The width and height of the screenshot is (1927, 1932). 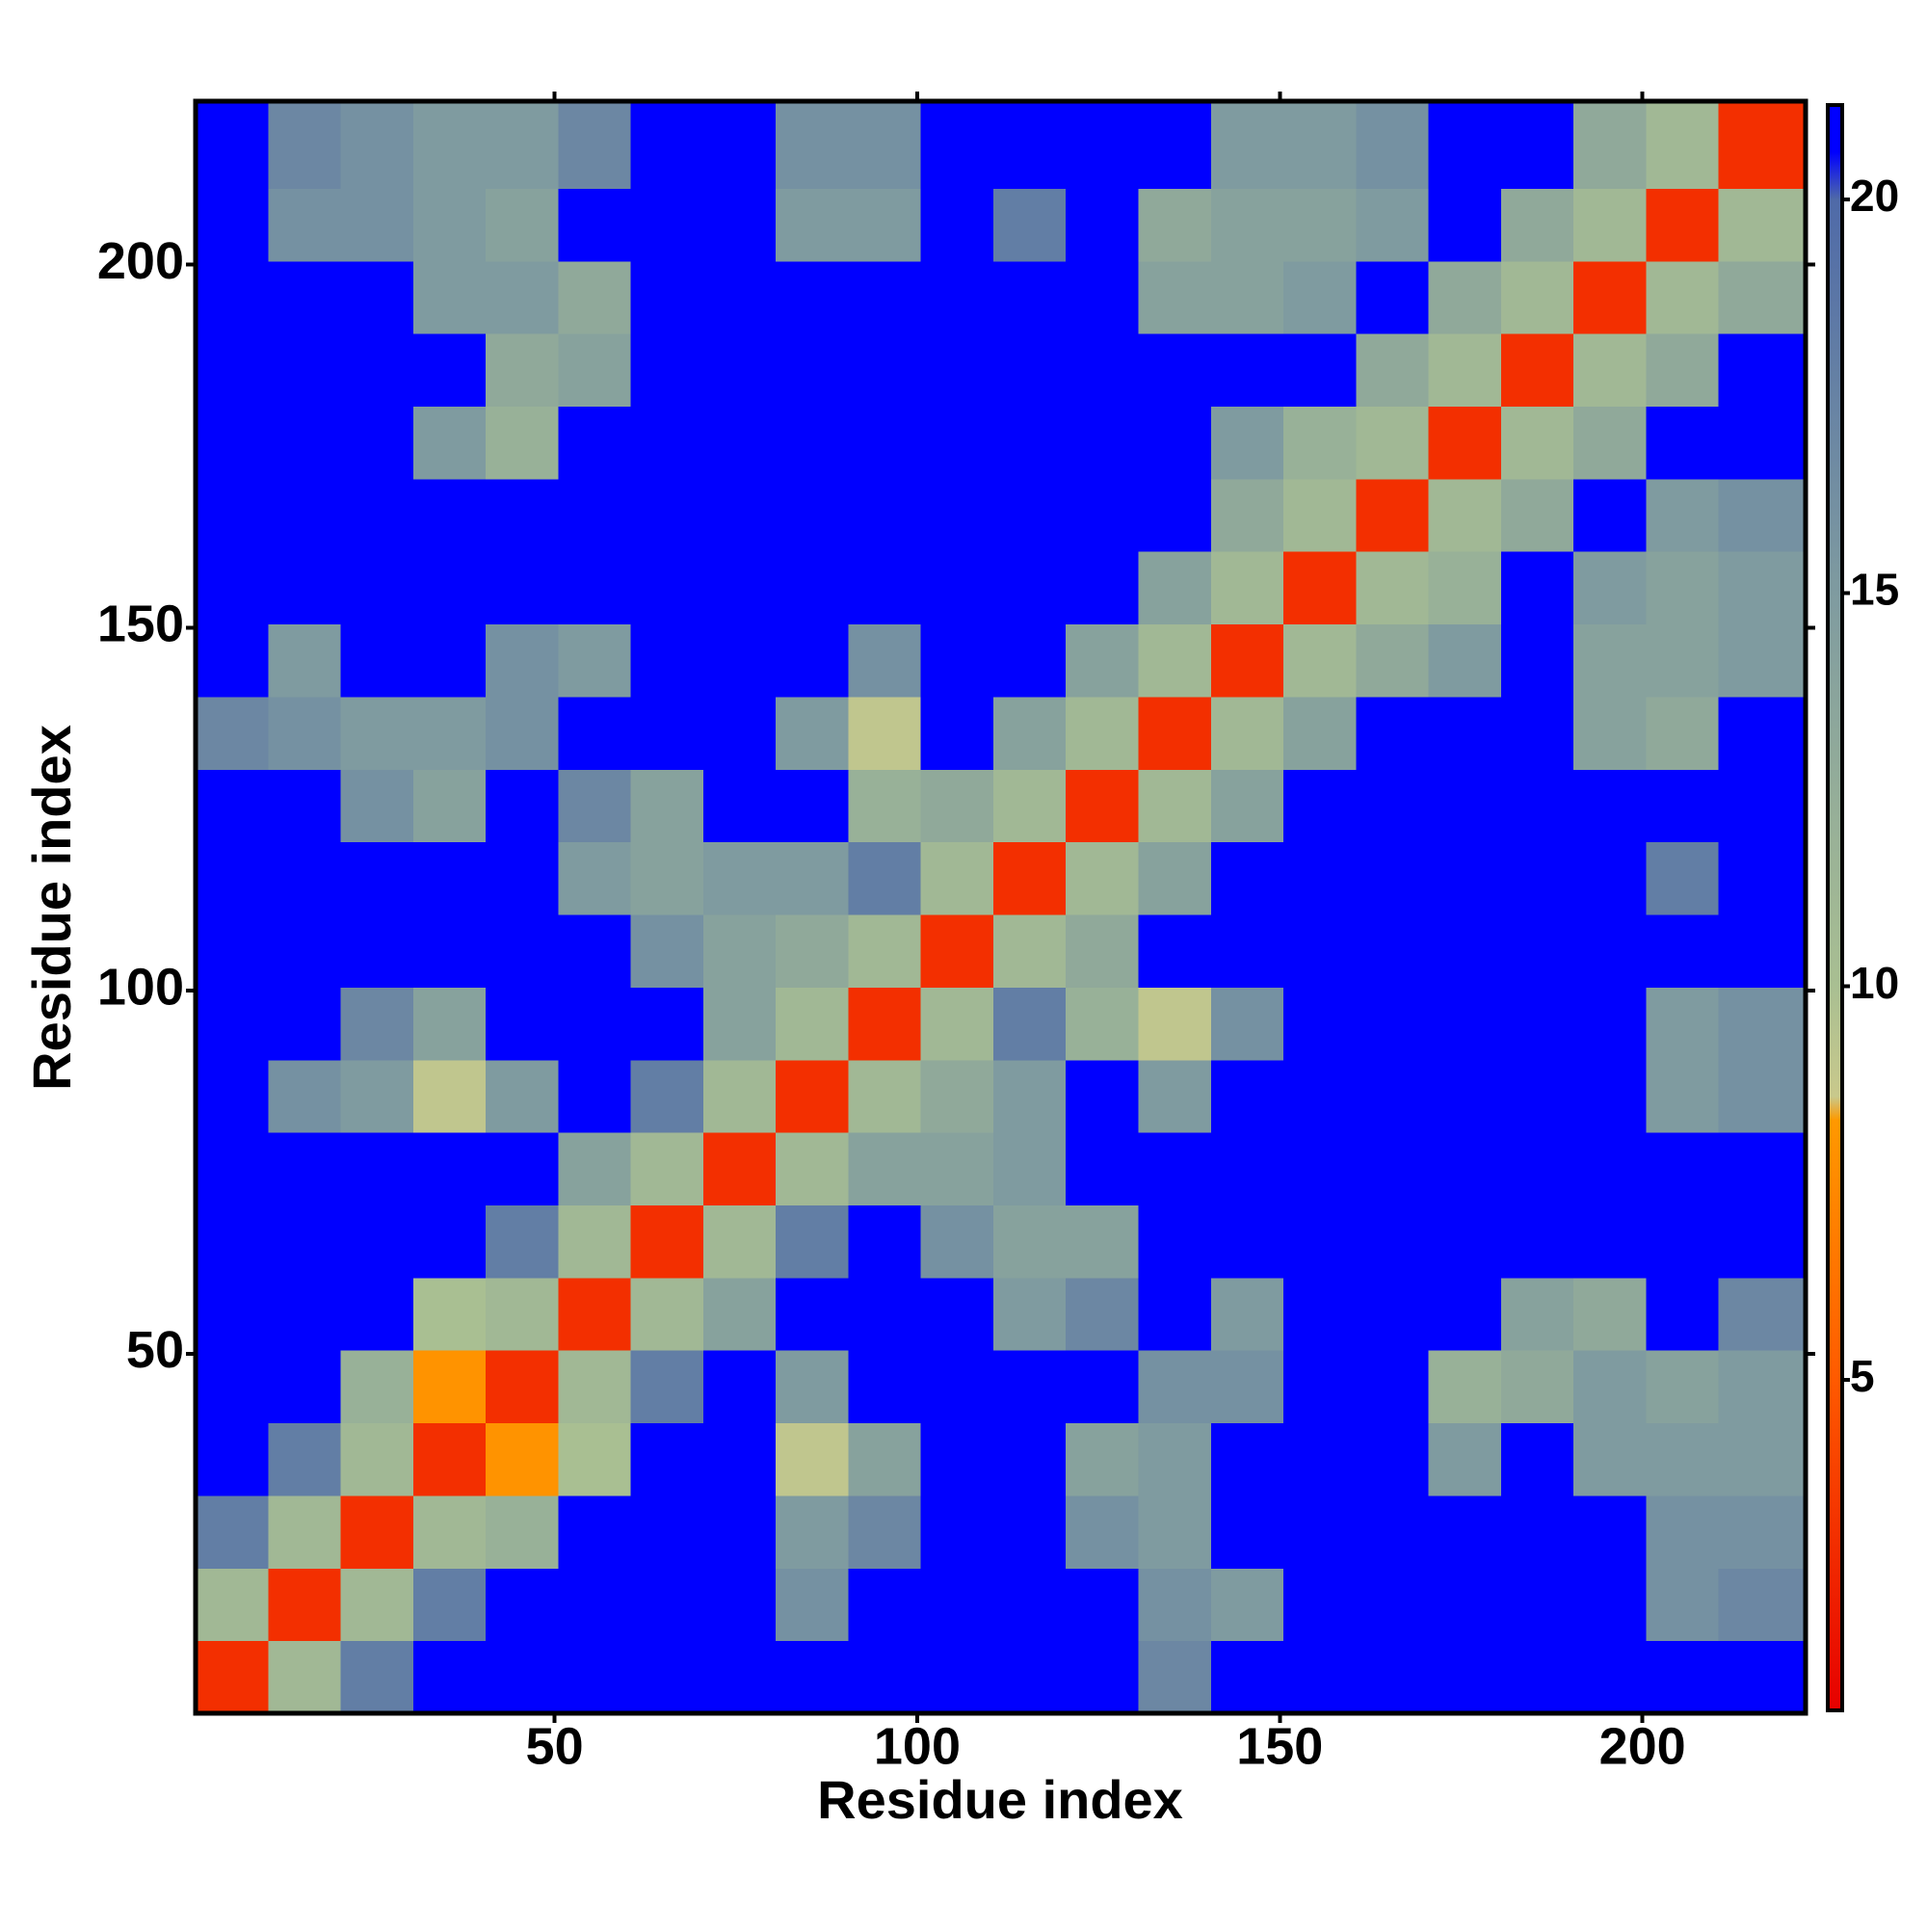 What do you see at coordinates (140, 261) in the screenshot?
I see `y-tick-label: 200` at bounding box center [140, 261].